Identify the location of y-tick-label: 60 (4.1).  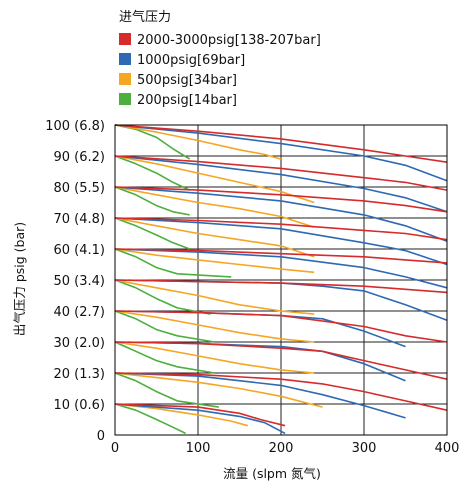
(80, 250).